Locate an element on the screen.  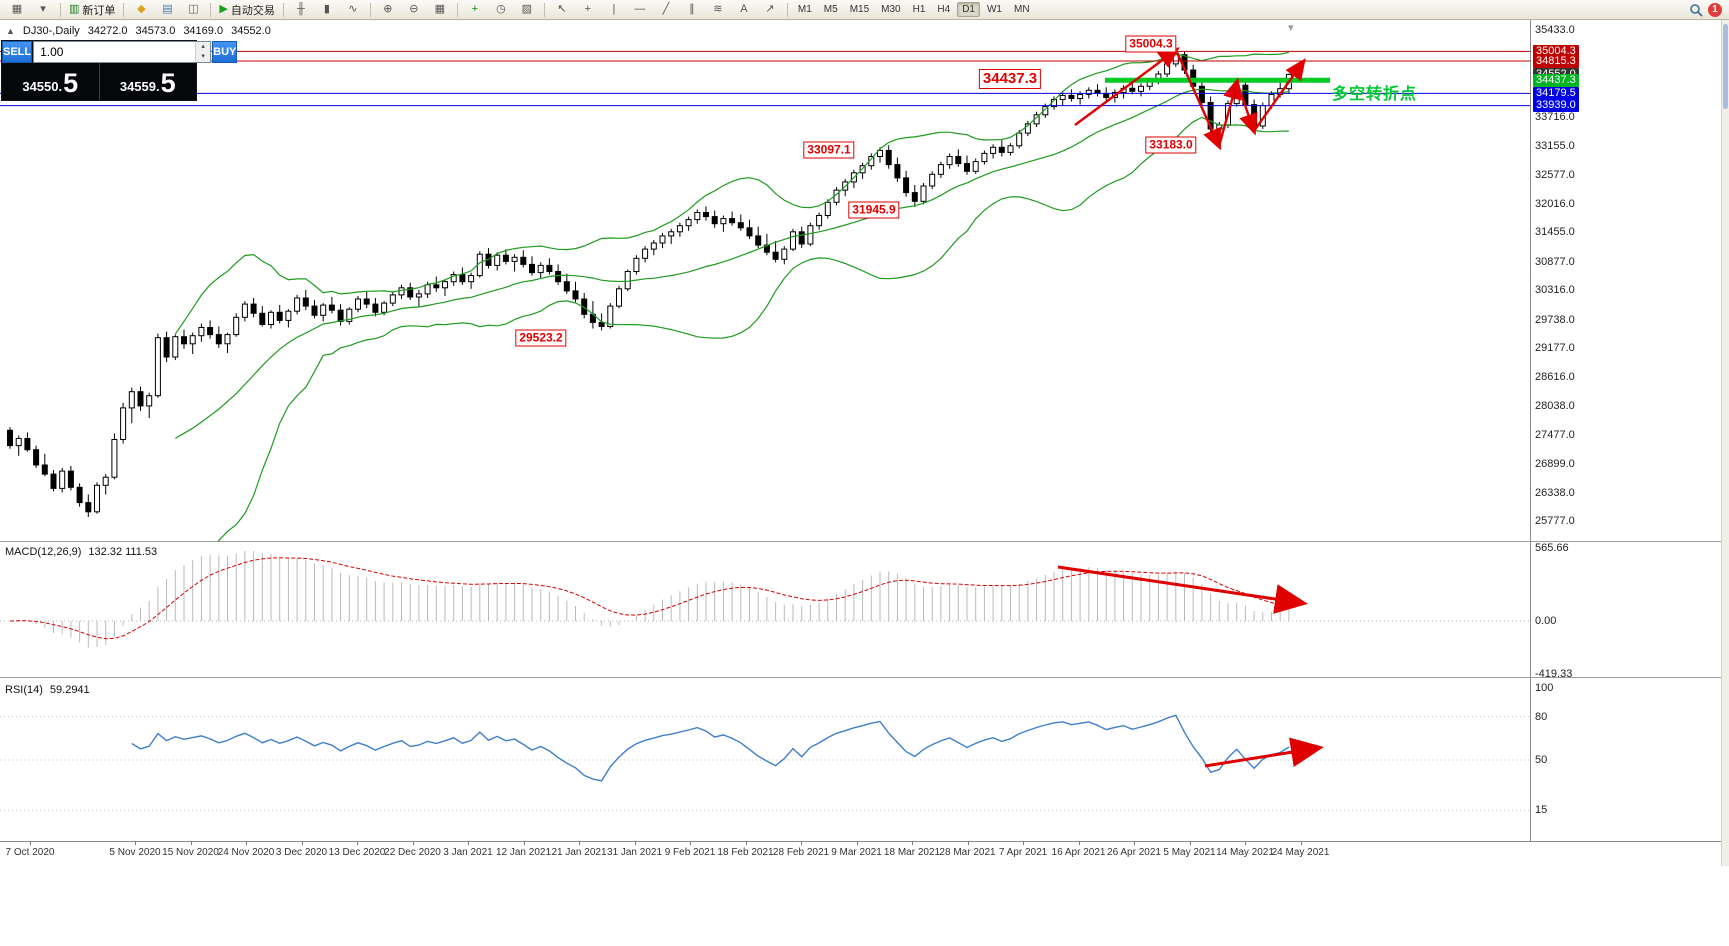
trendline-button-icon: ╱ is located at coordinates (666, 9).